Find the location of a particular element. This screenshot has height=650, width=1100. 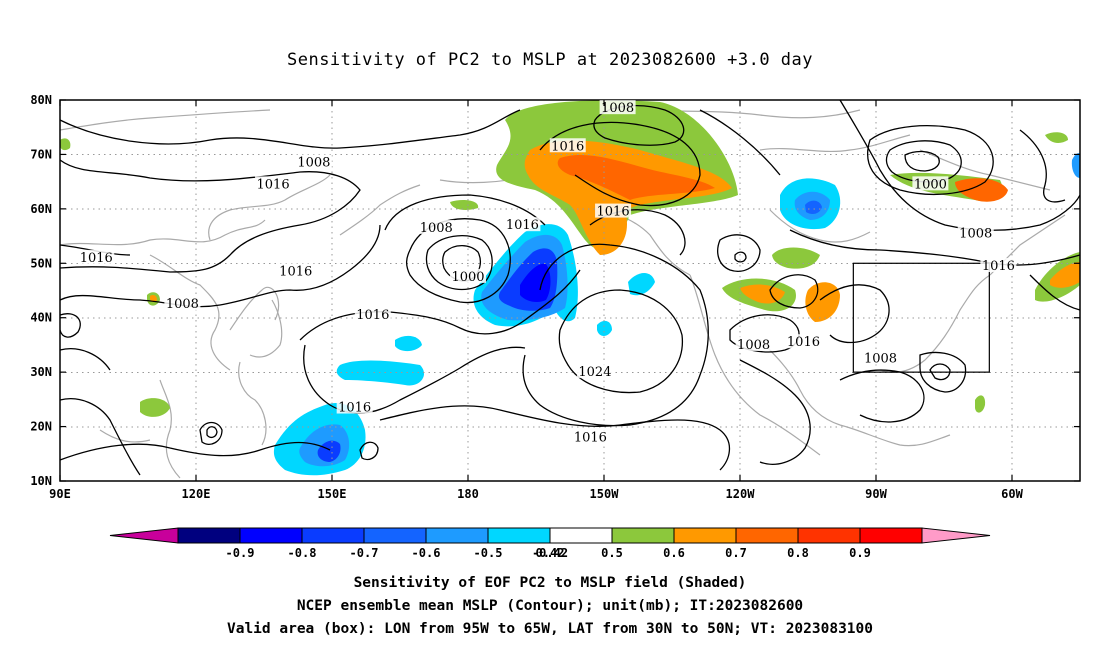

colorbar-label: 0.9 is located at coordinates (860, 553).